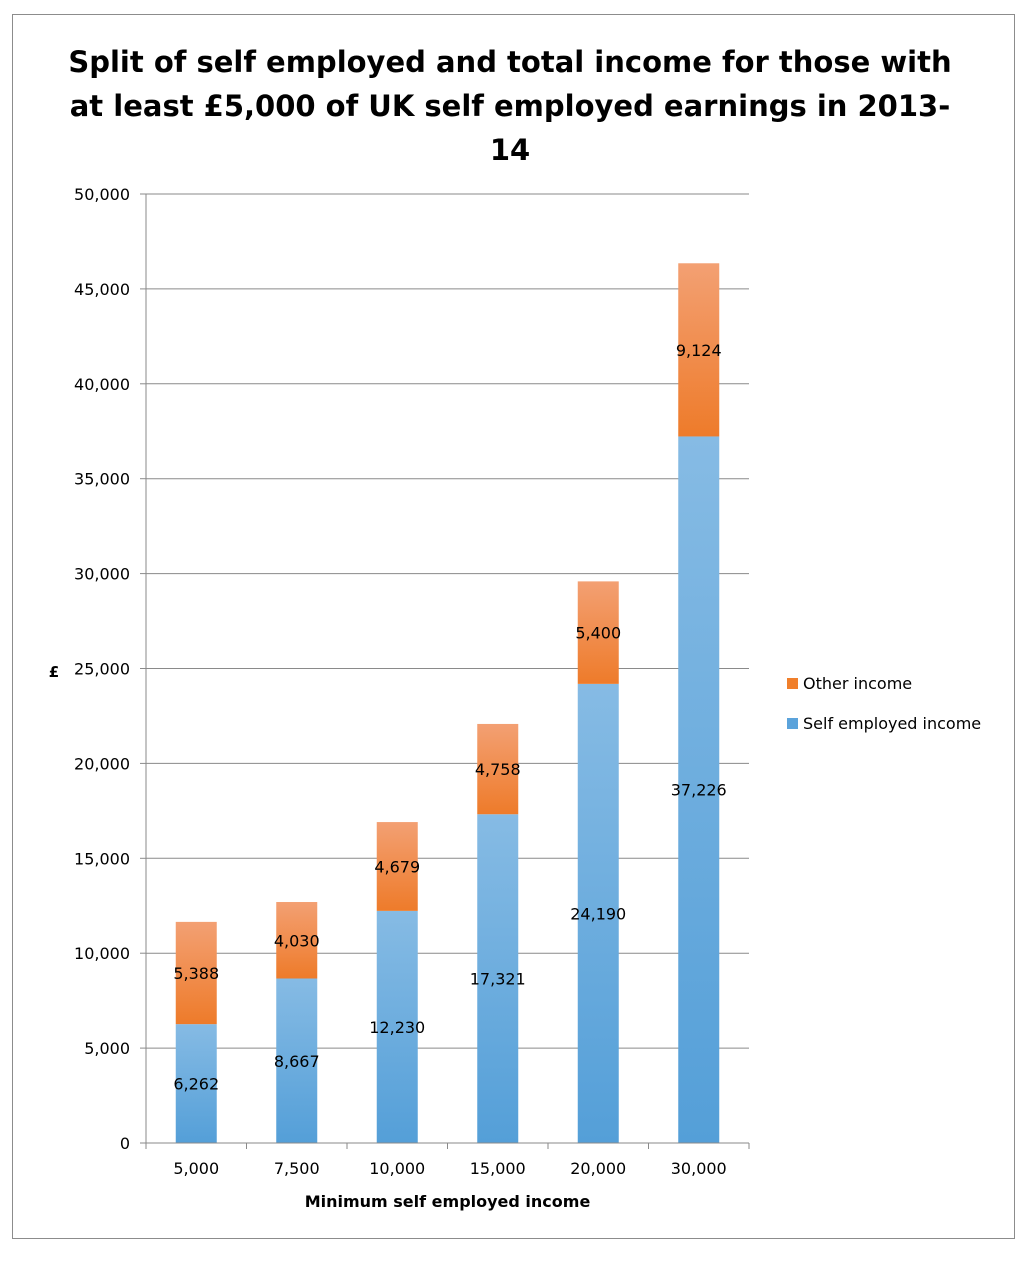  I want to click on x-tick-label: 5,000, so click(196, 1168).